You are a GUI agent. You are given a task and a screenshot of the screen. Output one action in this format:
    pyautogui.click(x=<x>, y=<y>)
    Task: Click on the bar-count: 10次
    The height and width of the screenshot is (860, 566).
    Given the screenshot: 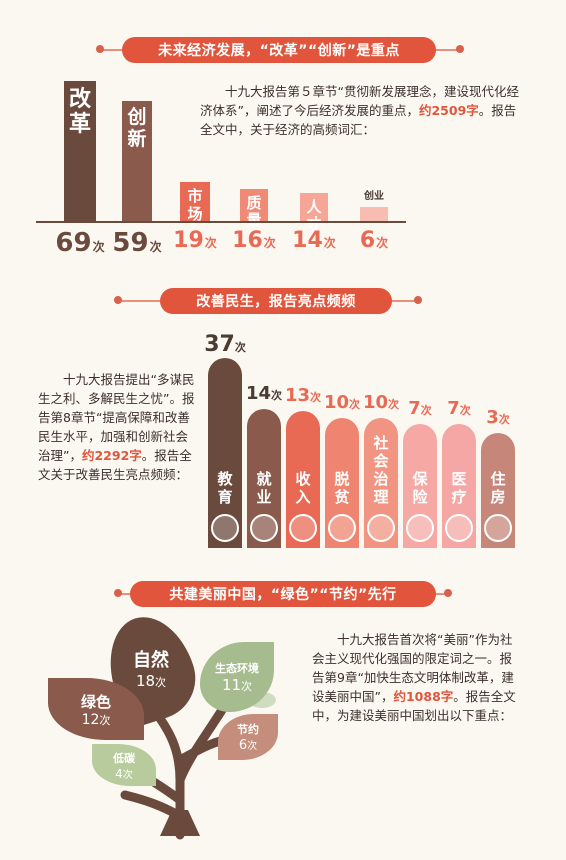 What is the action you would take?
    pyautogui.click(x=342, y=402)
    